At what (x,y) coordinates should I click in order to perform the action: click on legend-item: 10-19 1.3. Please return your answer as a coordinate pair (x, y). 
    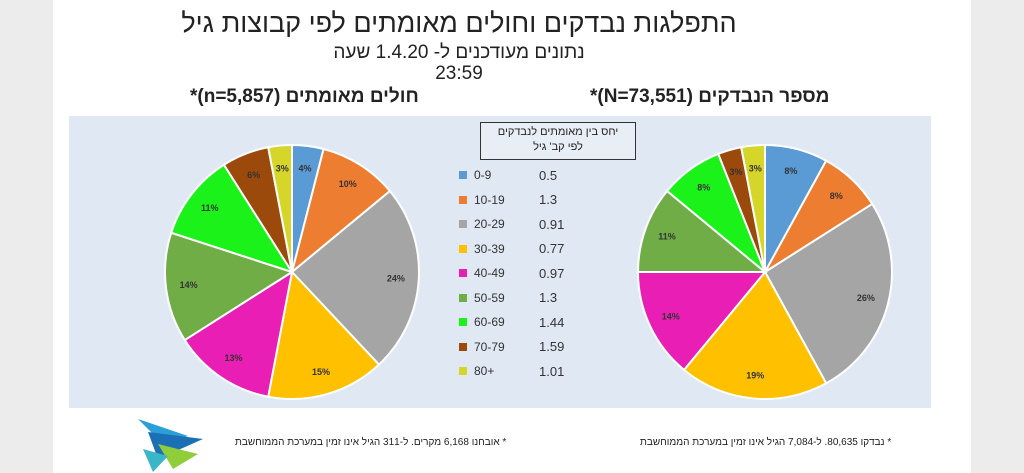
    Looking at the image, I should click on (508, 200).